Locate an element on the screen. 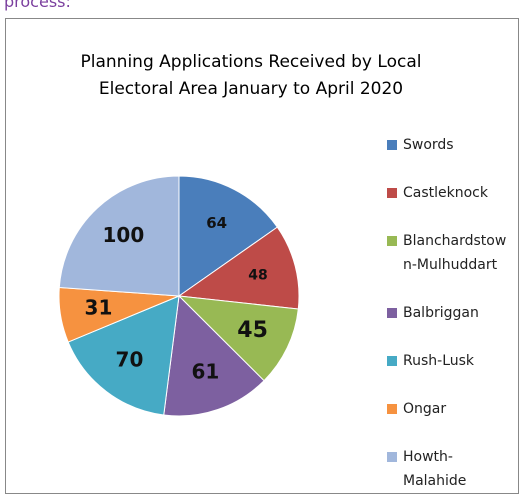 This screenshot has width=525, height=495. legend-label: Swords is located at coordinates (428, 145).